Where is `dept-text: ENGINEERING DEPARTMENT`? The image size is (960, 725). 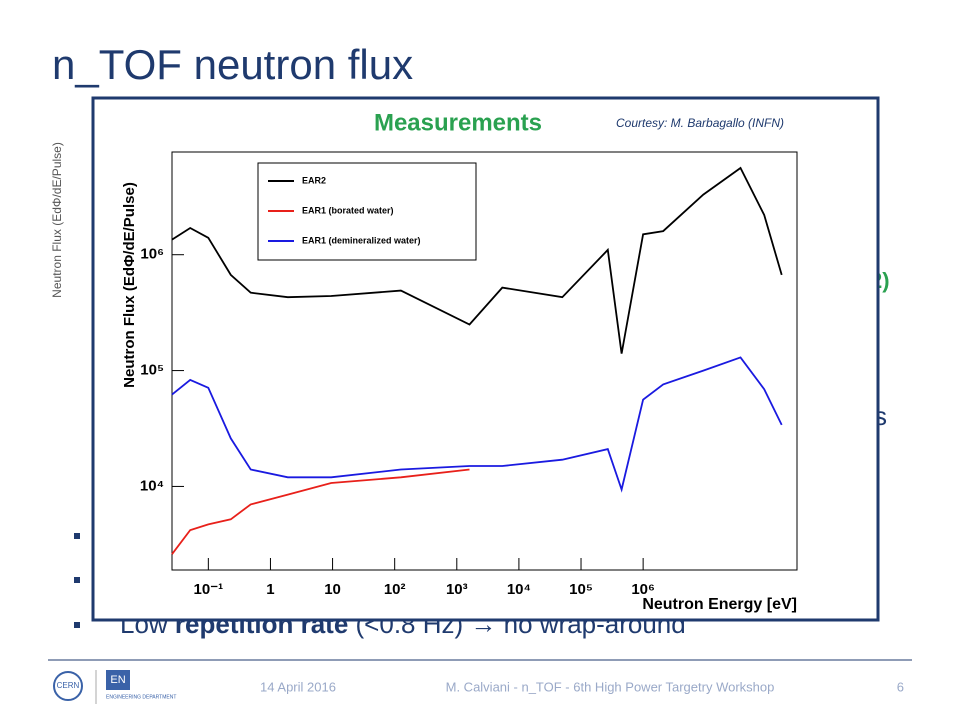
dept-text: ENGINEERING DEPARTMENT is located at coordinates (141, 697).